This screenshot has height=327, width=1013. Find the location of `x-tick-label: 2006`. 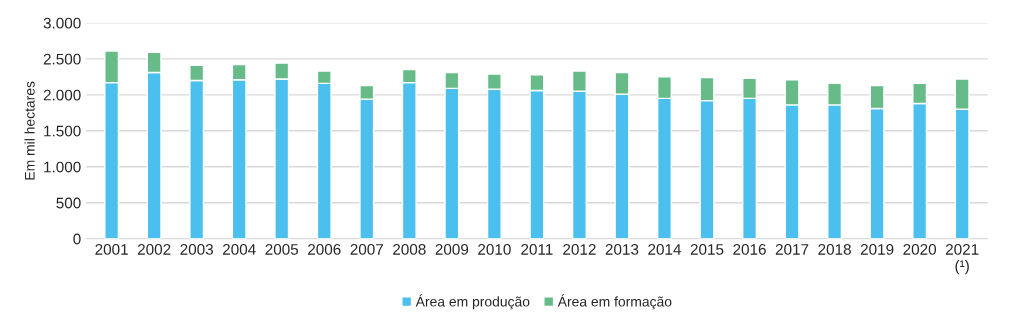

x-tick-label: 2006 is located at coordinates (324, 249).